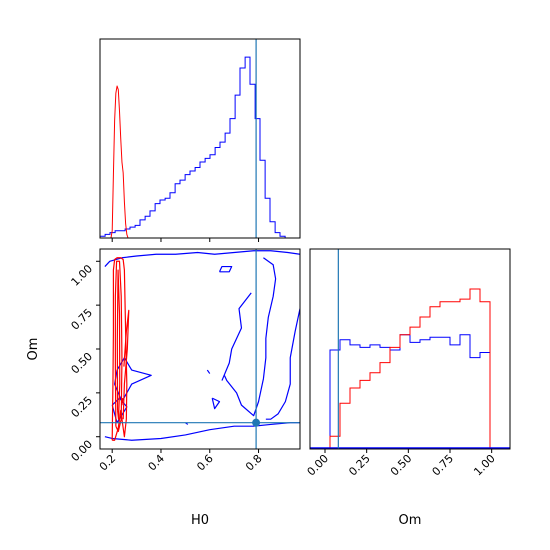  Describe the element at coordinates (82, 363) in the screenshot. I see `y-tick-label: 0.50` at that location.